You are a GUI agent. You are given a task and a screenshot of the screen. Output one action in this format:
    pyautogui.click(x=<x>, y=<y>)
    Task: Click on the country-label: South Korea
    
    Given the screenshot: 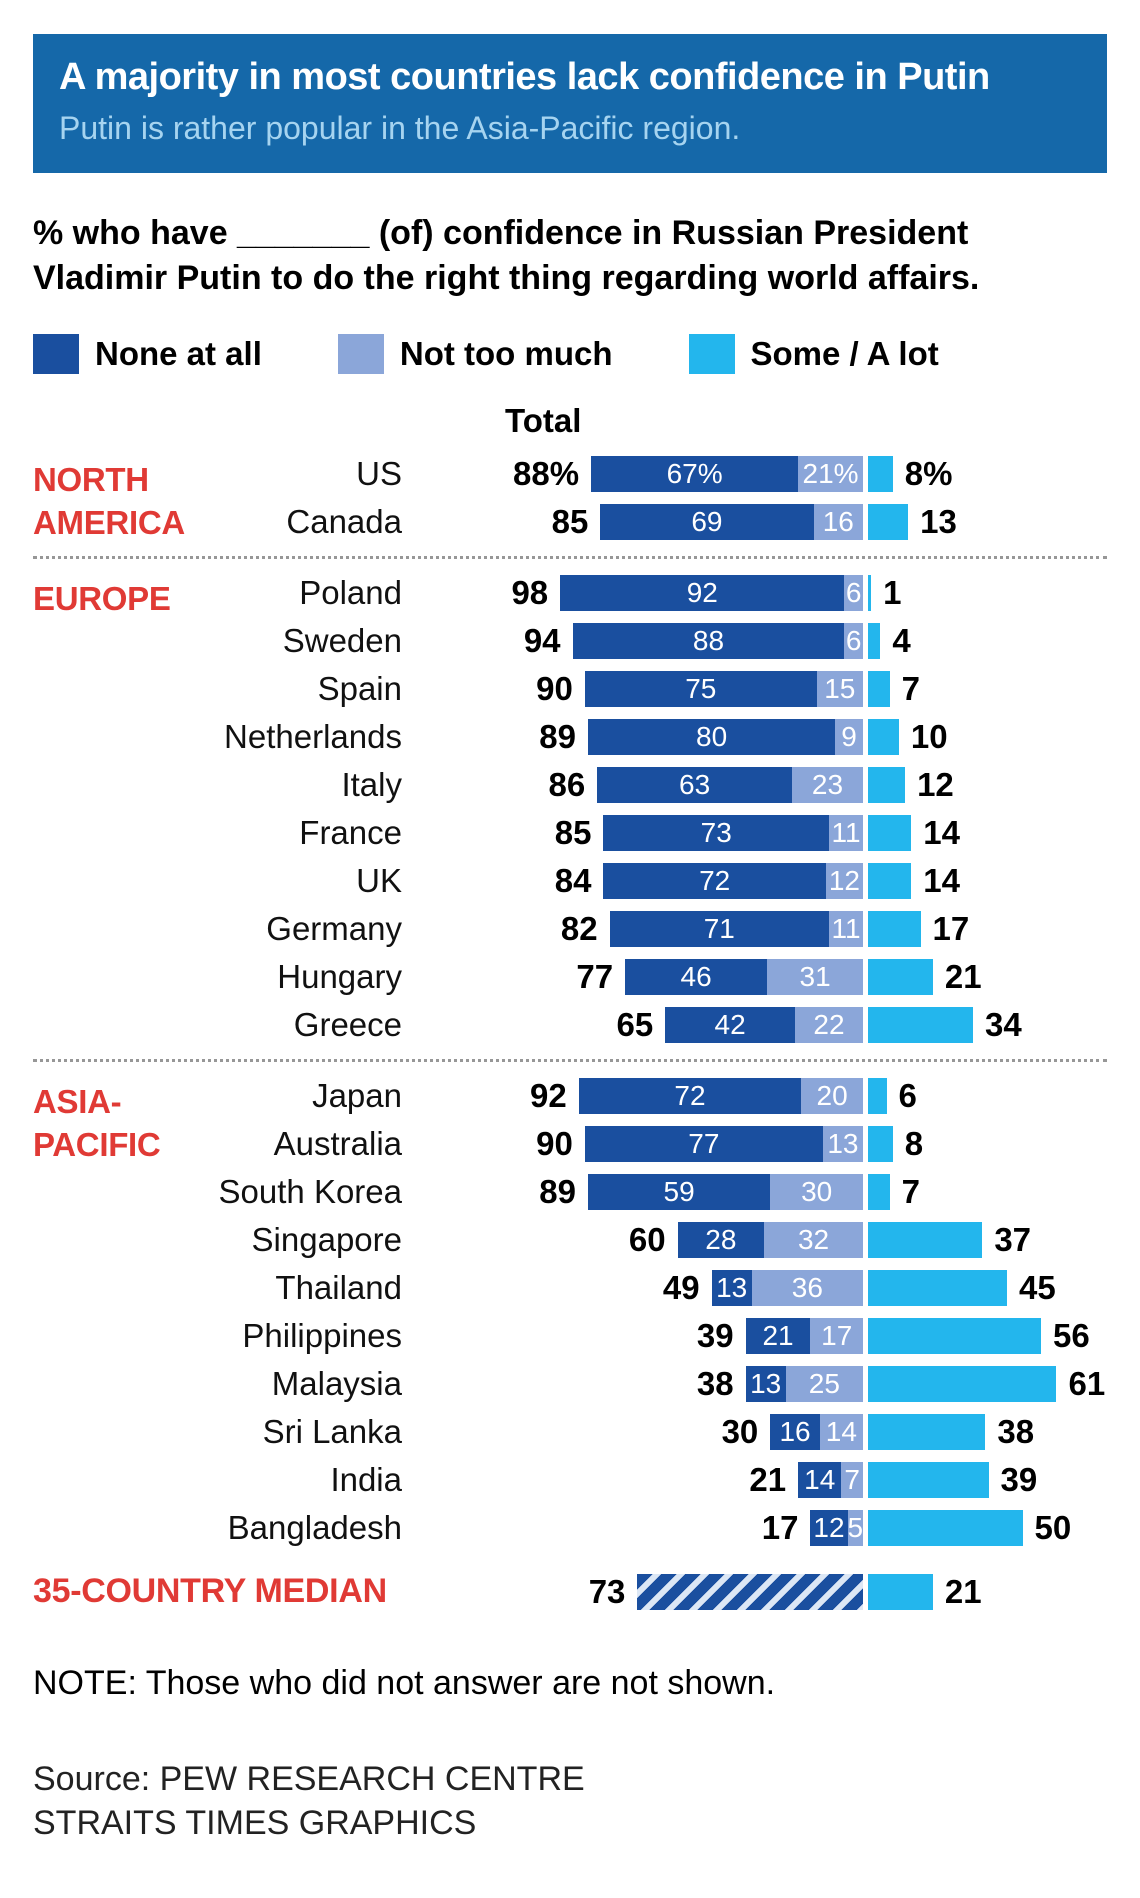 What is the action you would take?
    pyautogui.click(x=310, y=1191)
    